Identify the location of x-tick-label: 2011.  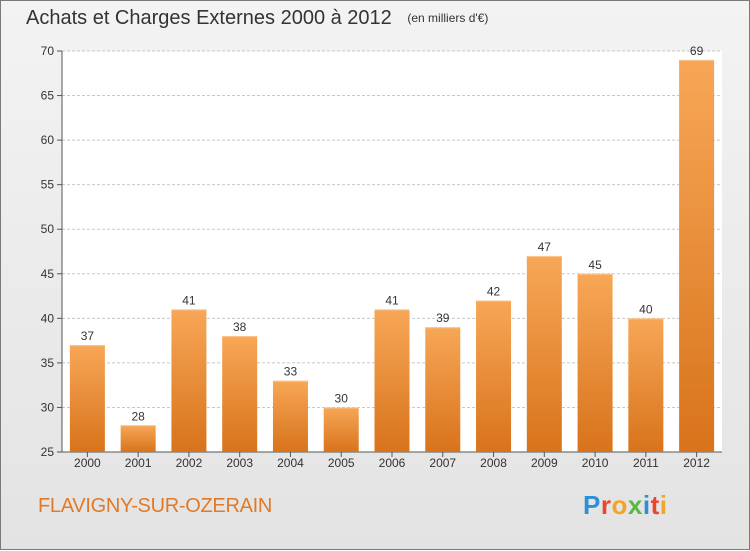
(646, 463).